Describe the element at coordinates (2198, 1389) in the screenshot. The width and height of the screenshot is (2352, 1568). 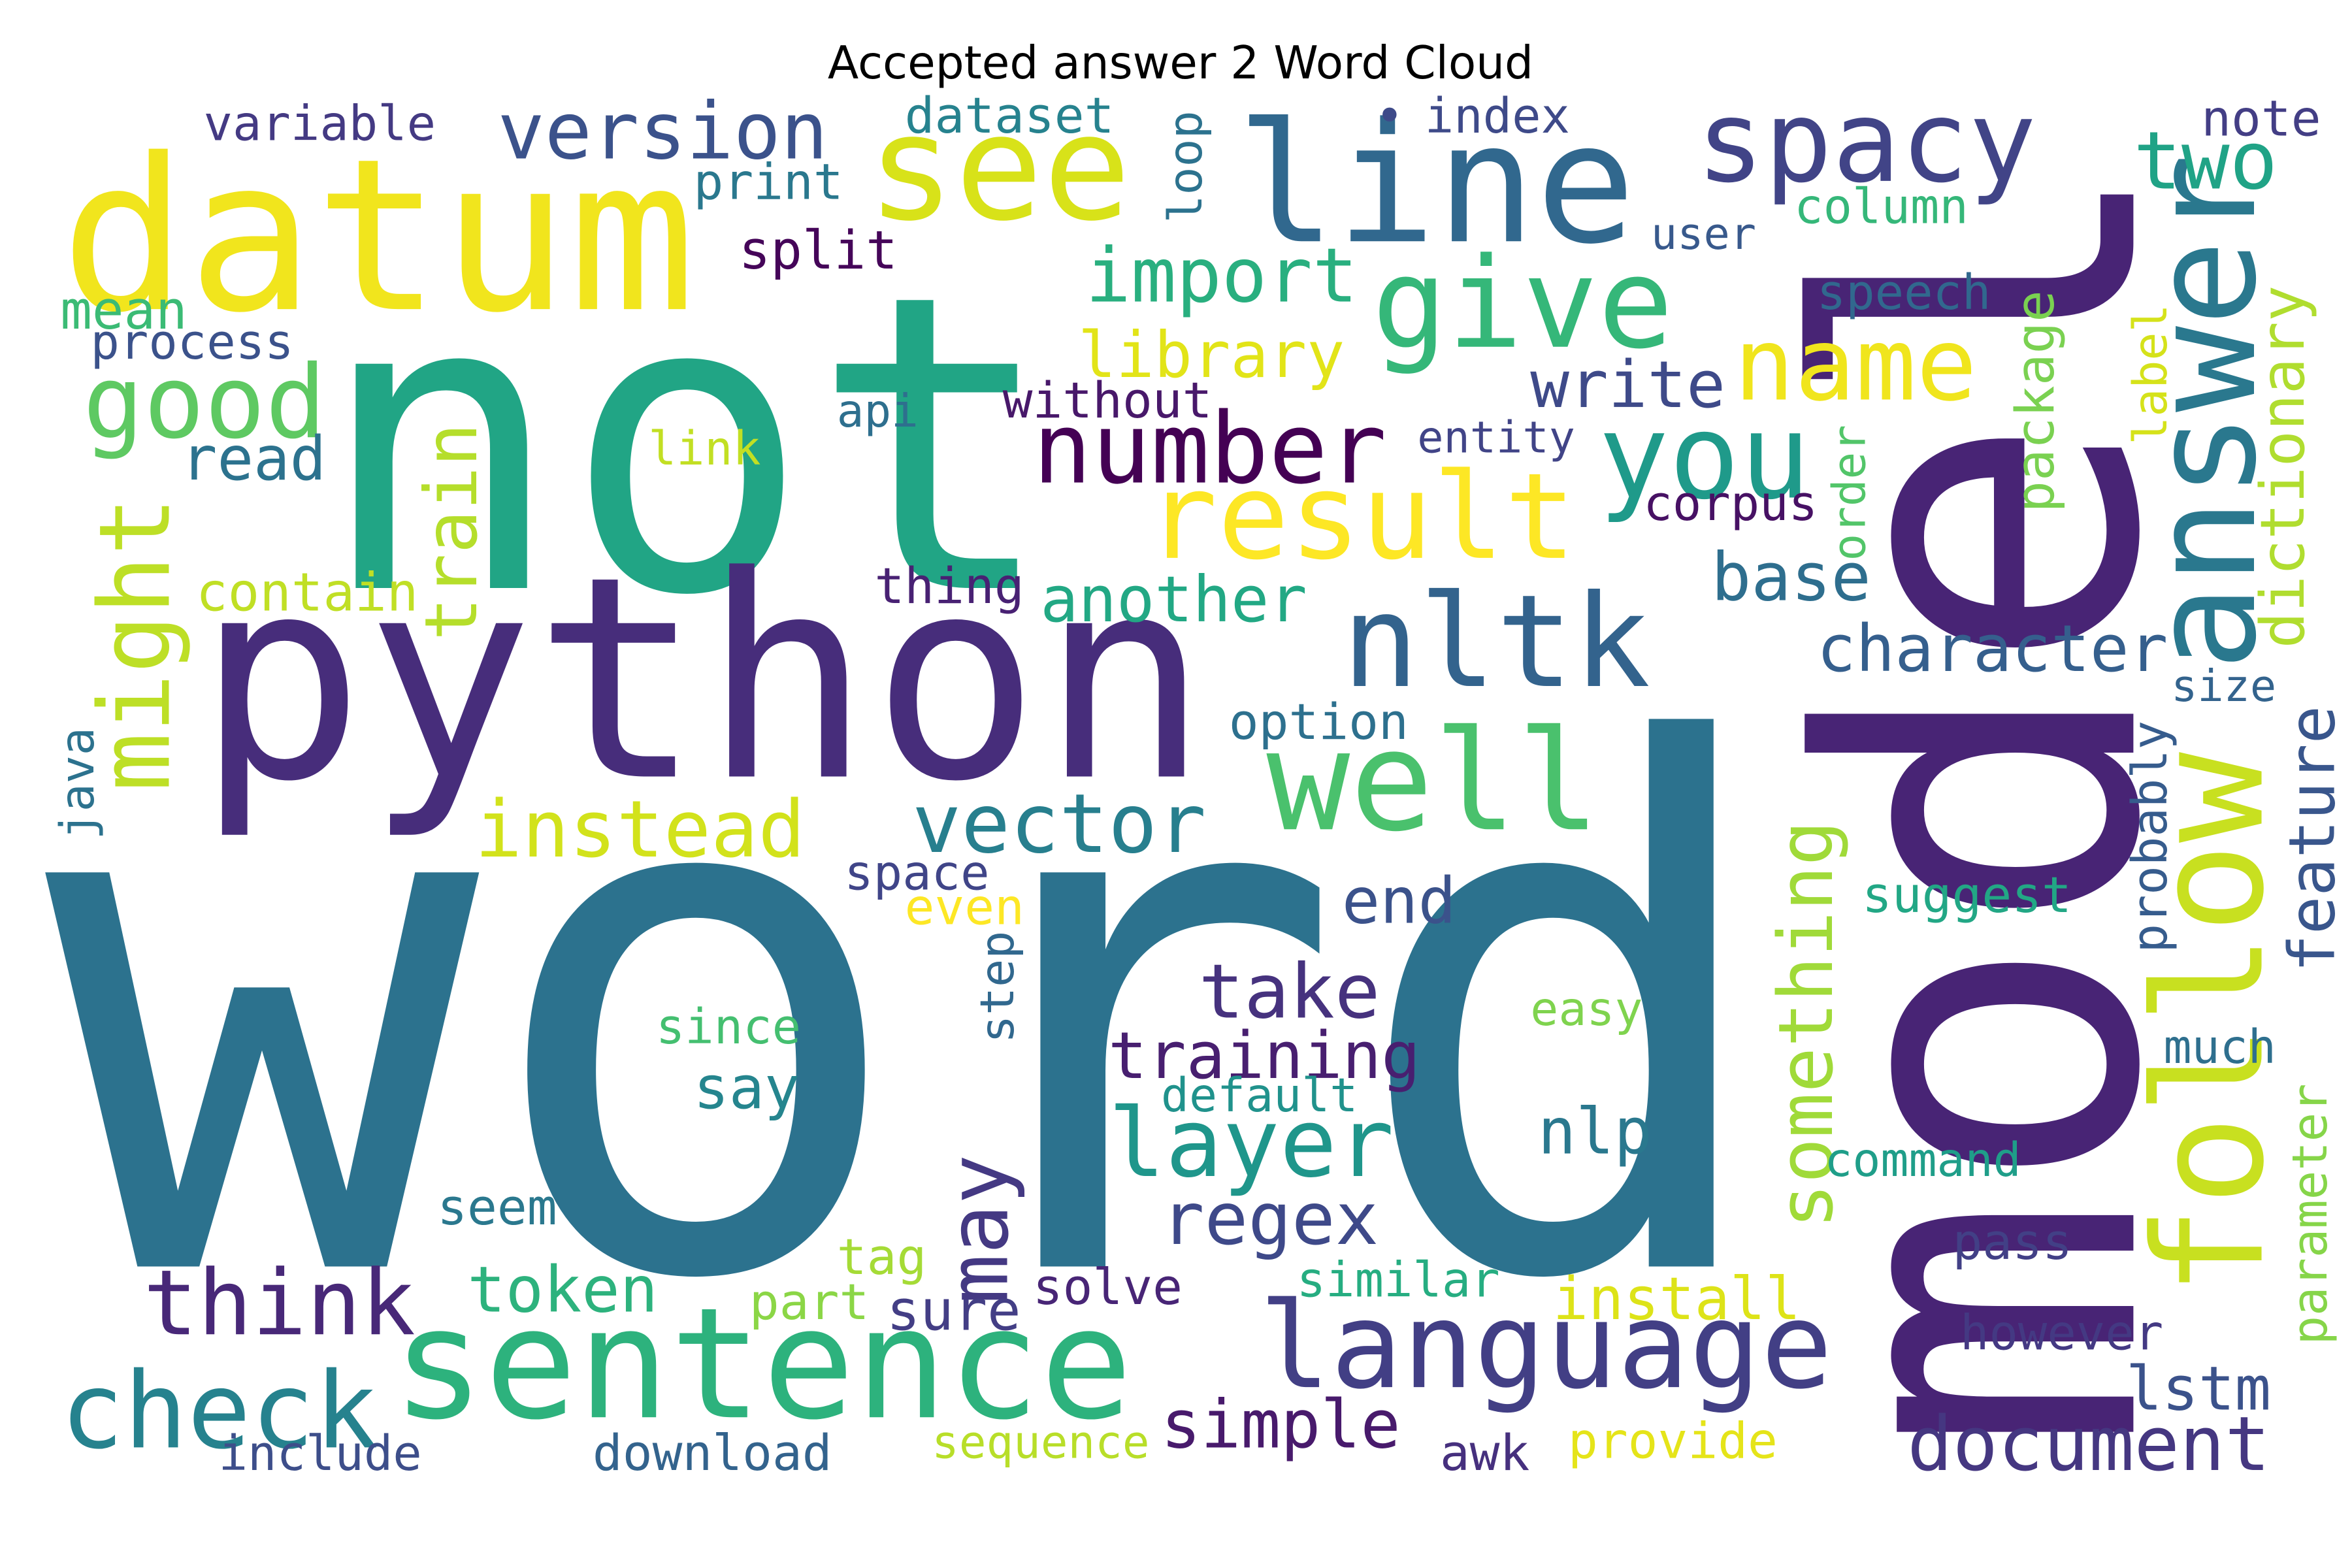
I see `cloud-word: lstm` at that location.